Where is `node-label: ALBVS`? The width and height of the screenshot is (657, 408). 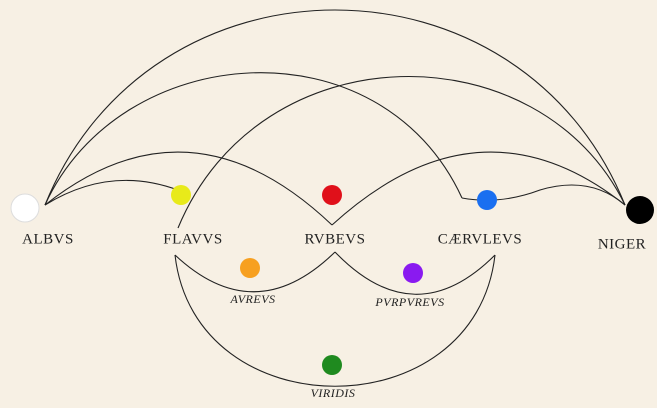
node-label: ALBVS is located at coordinates (48, 239).